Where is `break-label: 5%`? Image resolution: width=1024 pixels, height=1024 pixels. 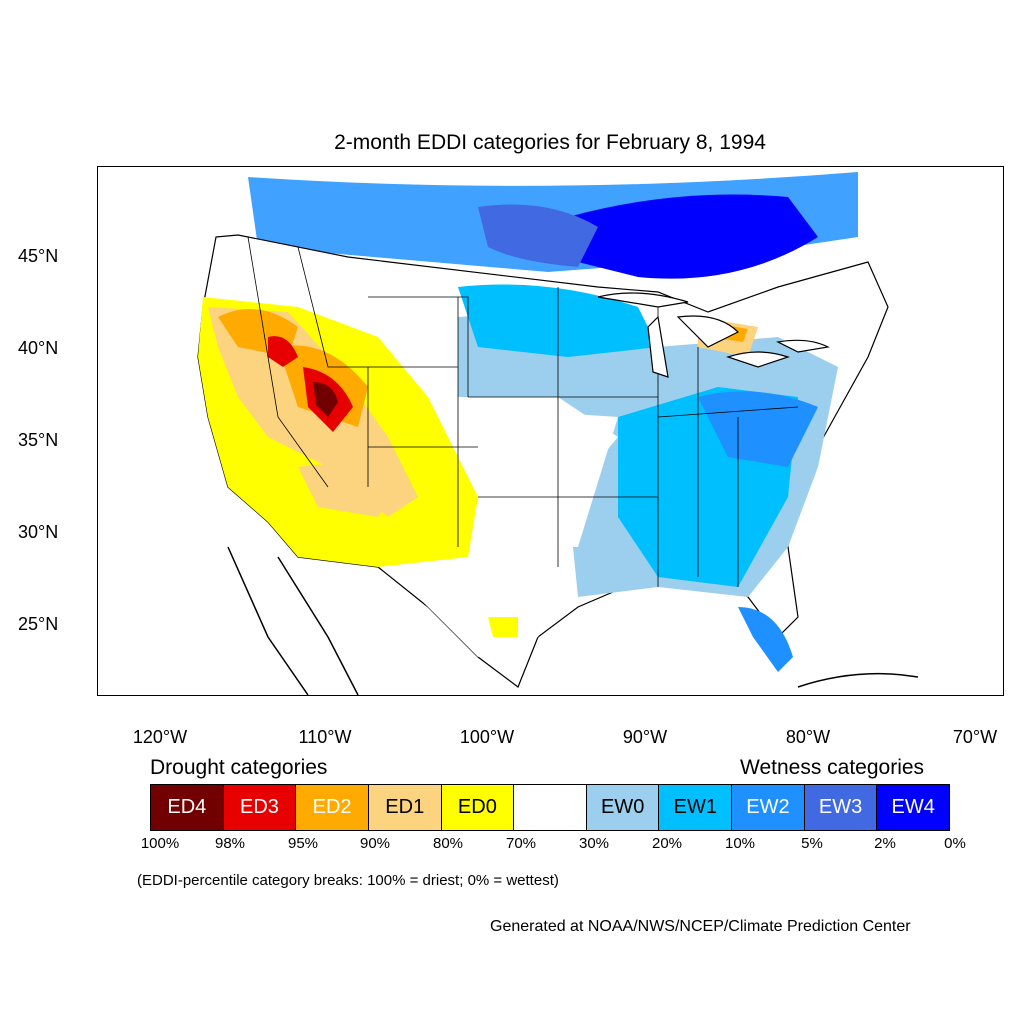 break-label: 5% is located at coordinates (812, 843).